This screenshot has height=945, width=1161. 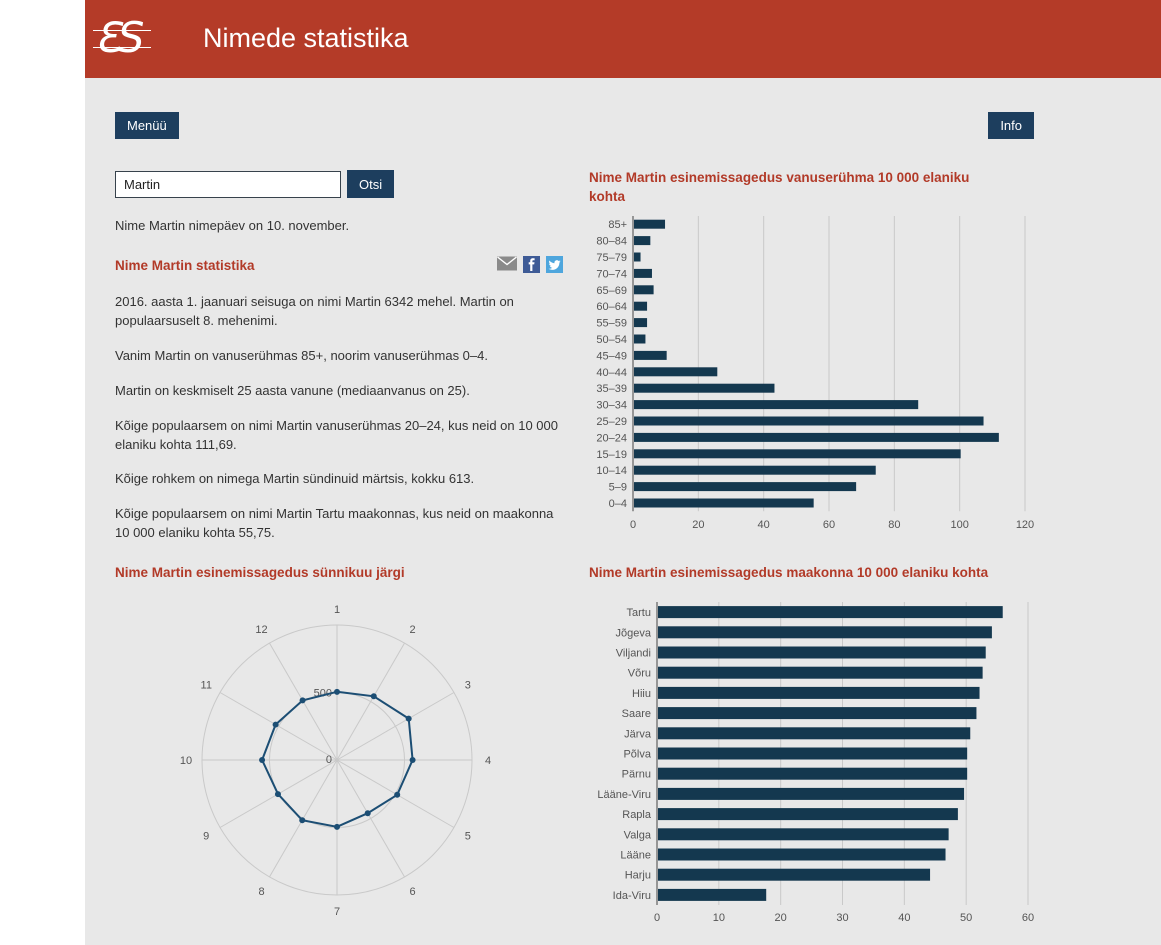 What do you see at coordinates (638, 876) in the screenshot?
I see `category-label: Harju` at bounding box center [638, 876].